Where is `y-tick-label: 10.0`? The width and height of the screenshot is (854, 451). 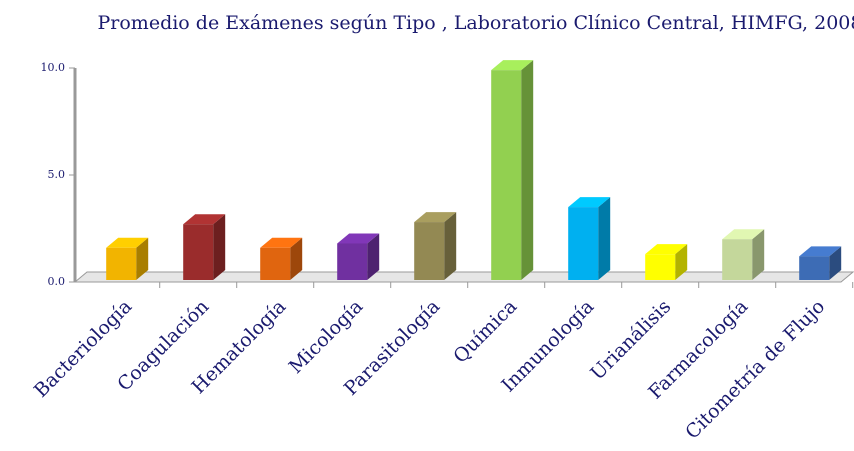 y-tick-label: 10.0 is located at coordinates (53, 67).